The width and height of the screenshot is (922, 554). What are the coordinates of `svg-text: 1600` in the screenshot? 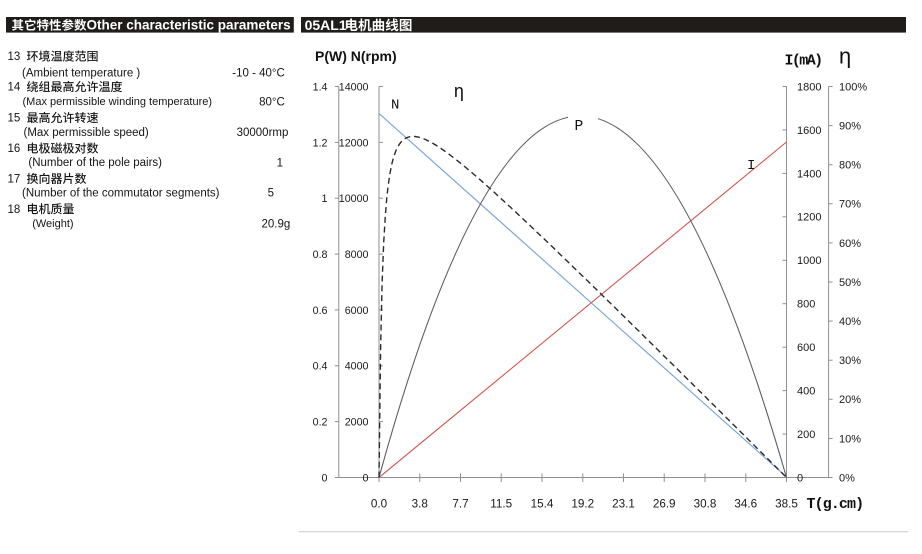 It's located at (809, 131).